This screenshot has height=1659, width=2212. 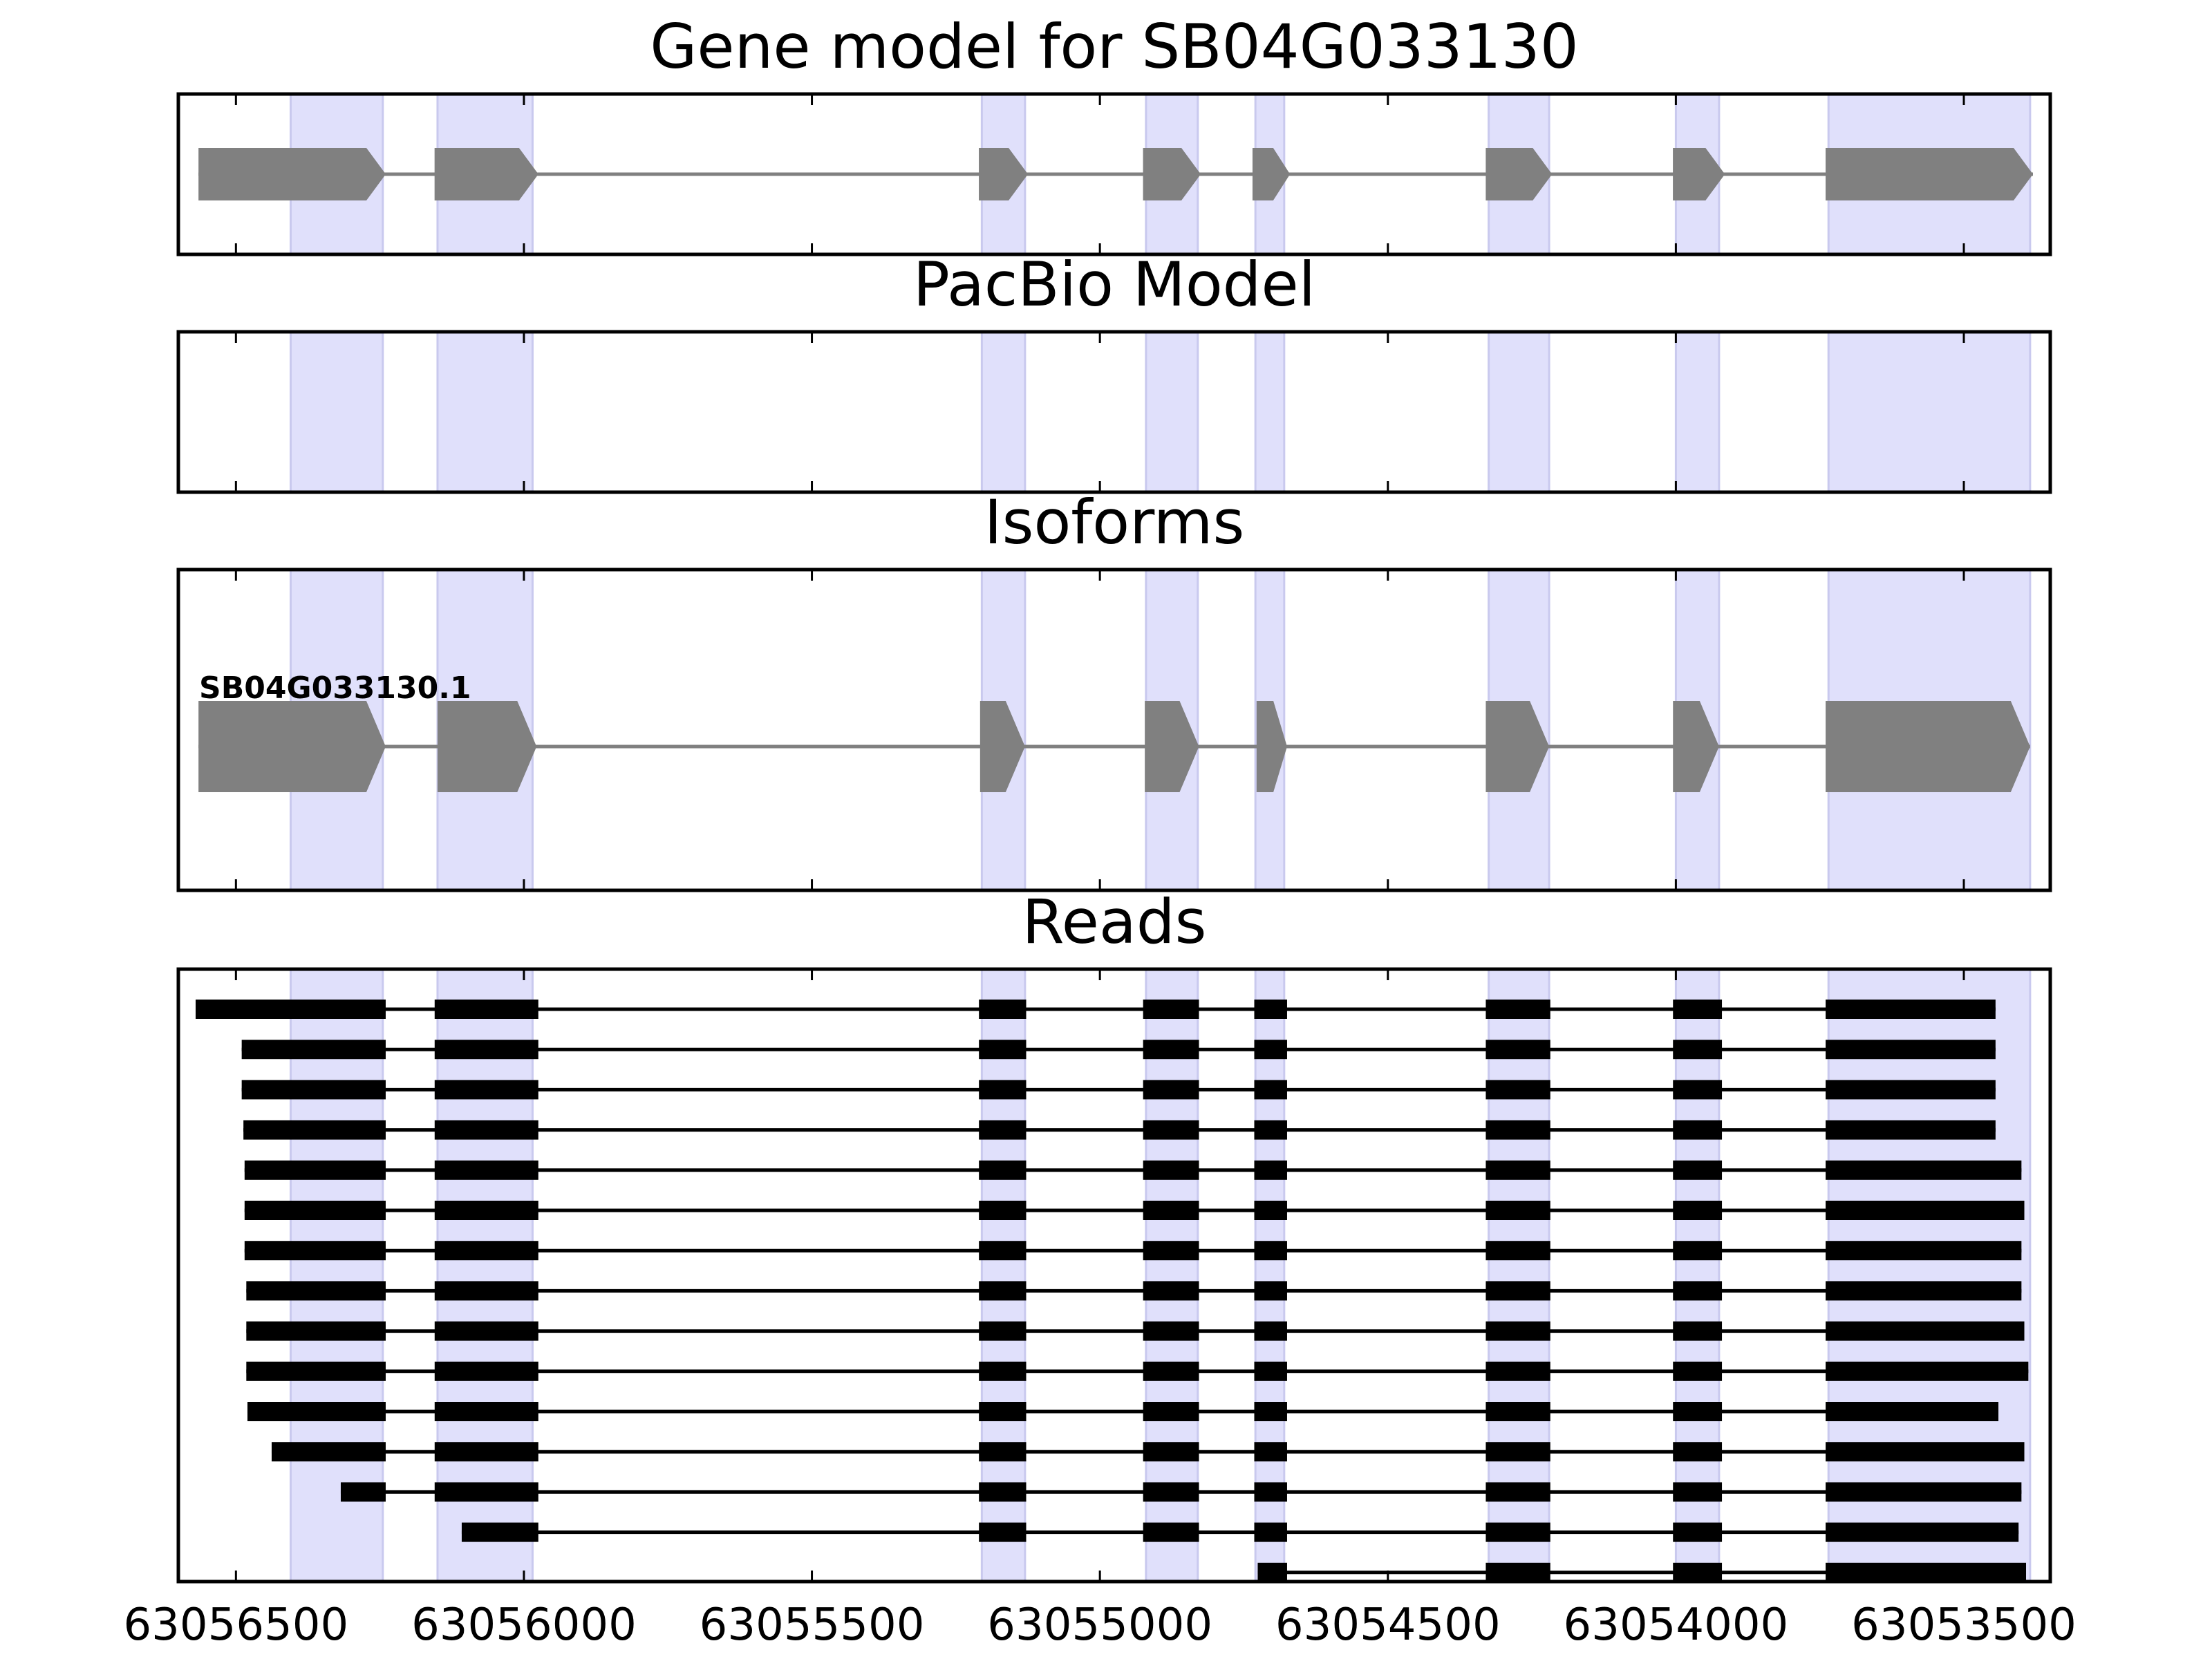 What do you see at coordinates (1114, 922) in the screenshot?
I see `panel-title-reads: Reads` at bounding box center [1114, 922].